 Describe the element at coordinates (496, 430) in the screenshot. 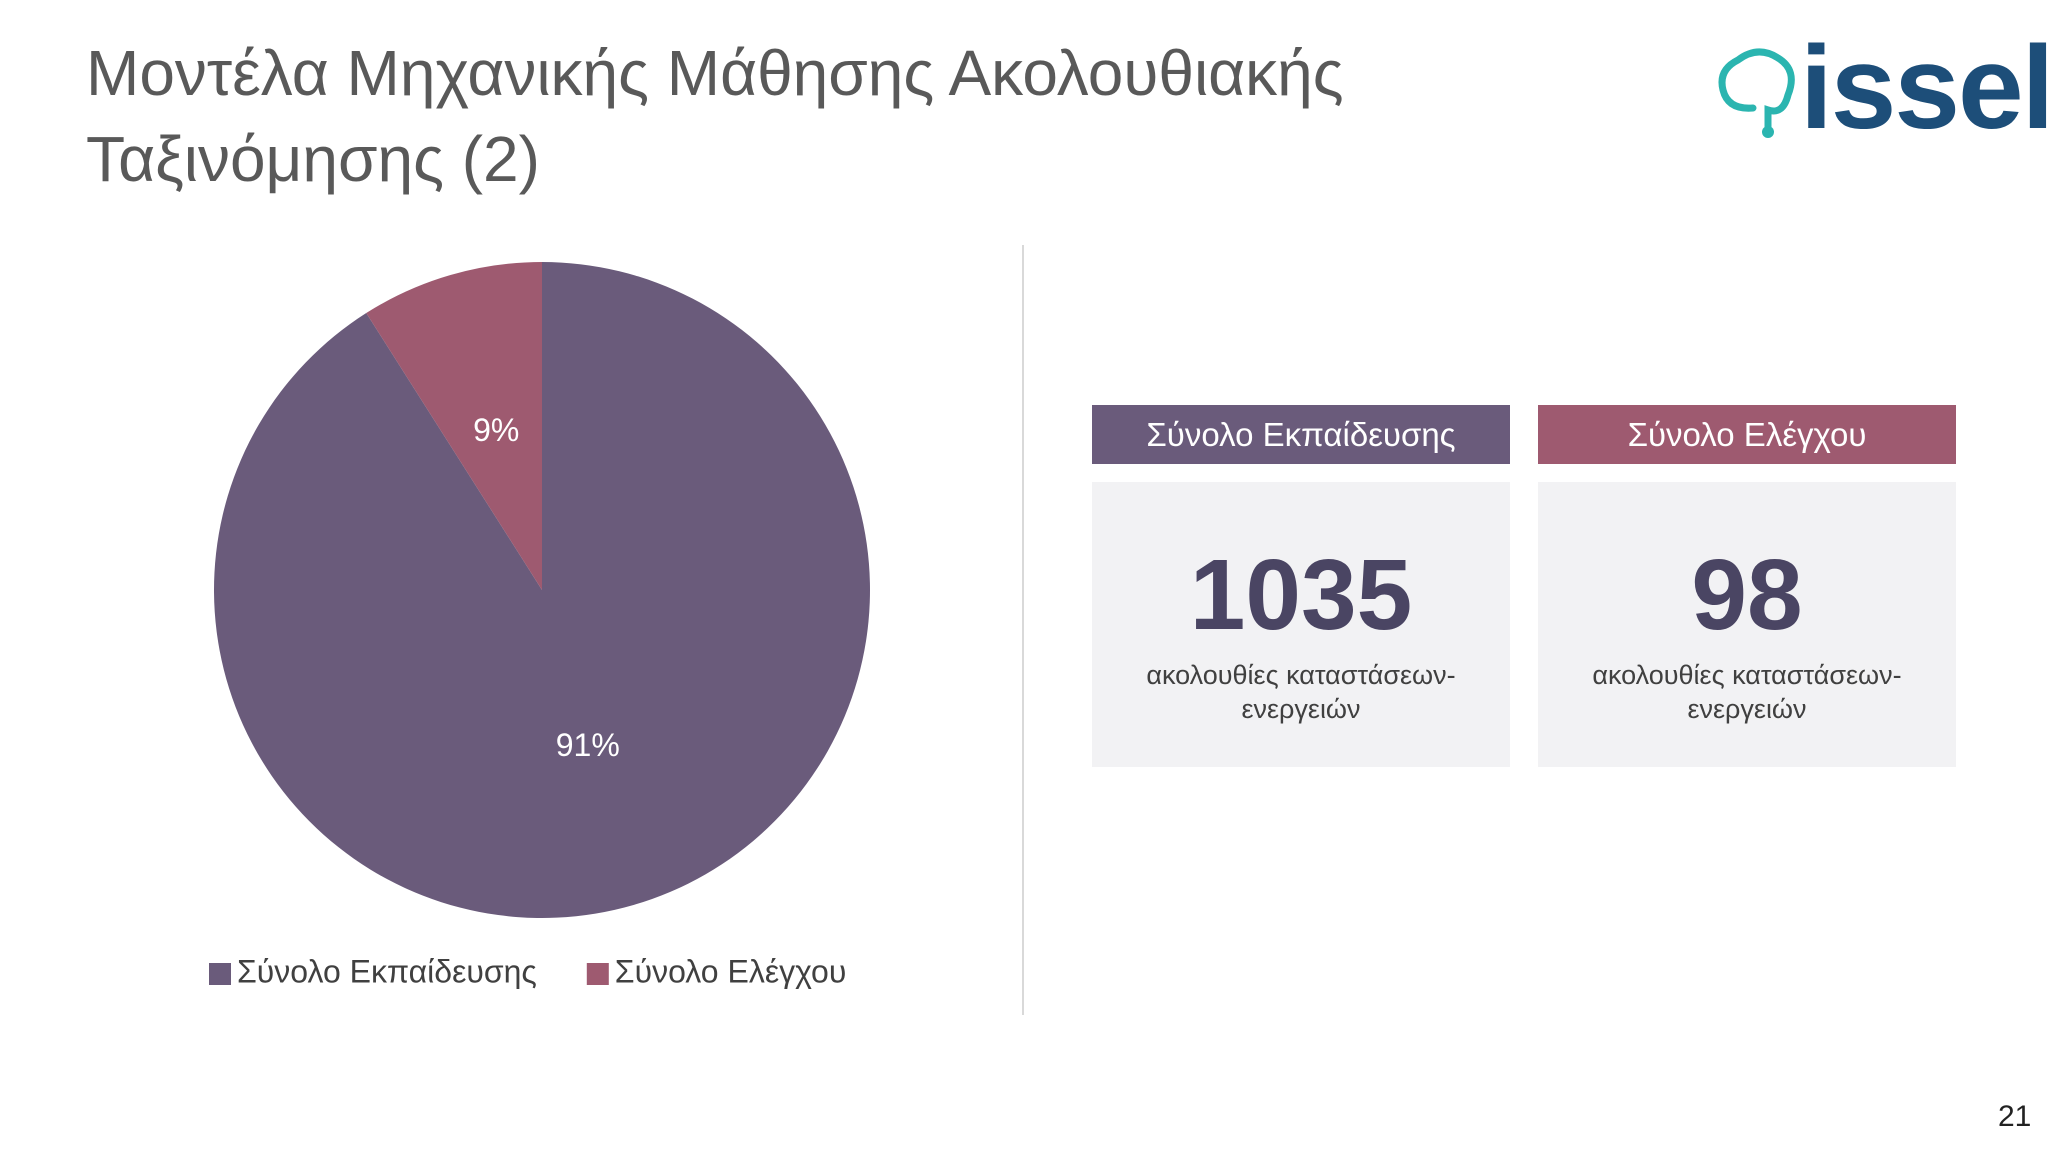

I see `data-label: 9%` at that location.